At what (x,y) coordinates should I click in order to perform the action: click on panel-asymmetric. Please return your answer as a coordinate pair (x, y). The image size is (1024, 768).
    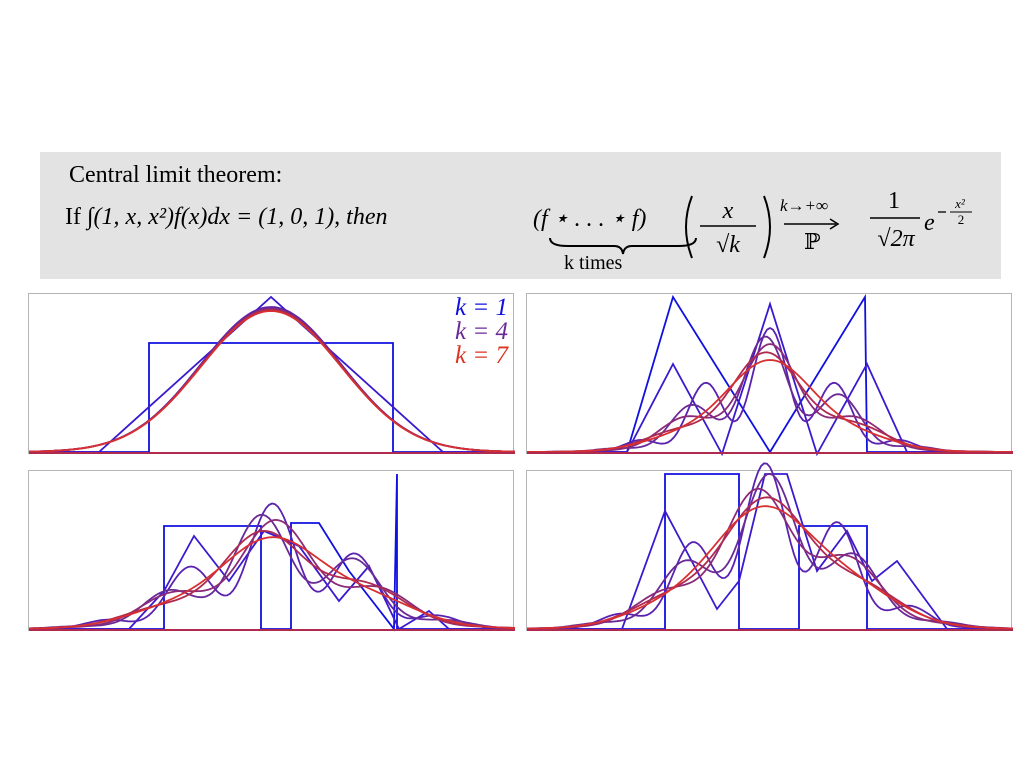
    Looking at the image, I should click on (272, 551).